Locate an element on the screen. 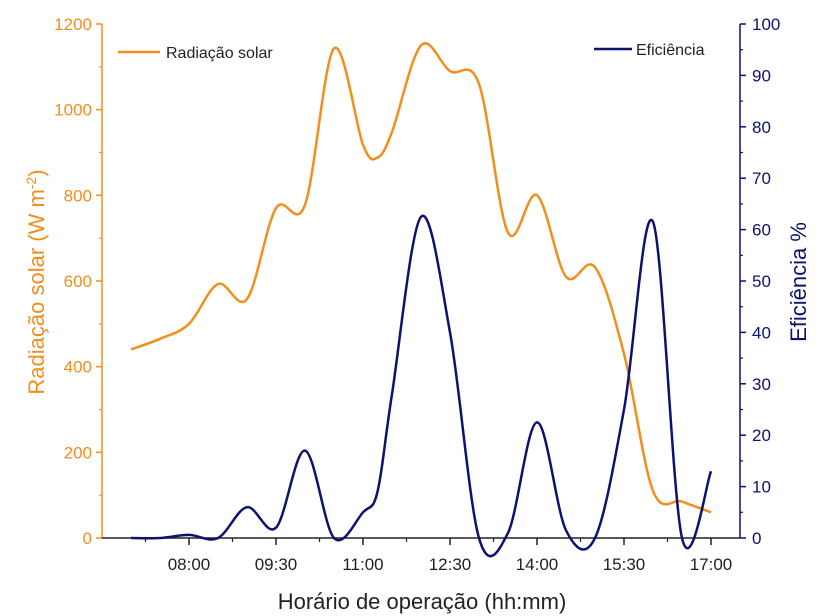 This screenshot has height=616, width=822. x-axis: 08:00 09:30 11:00 12:30 14:00 15:30 17:00 is located at coordinates (438, 556).